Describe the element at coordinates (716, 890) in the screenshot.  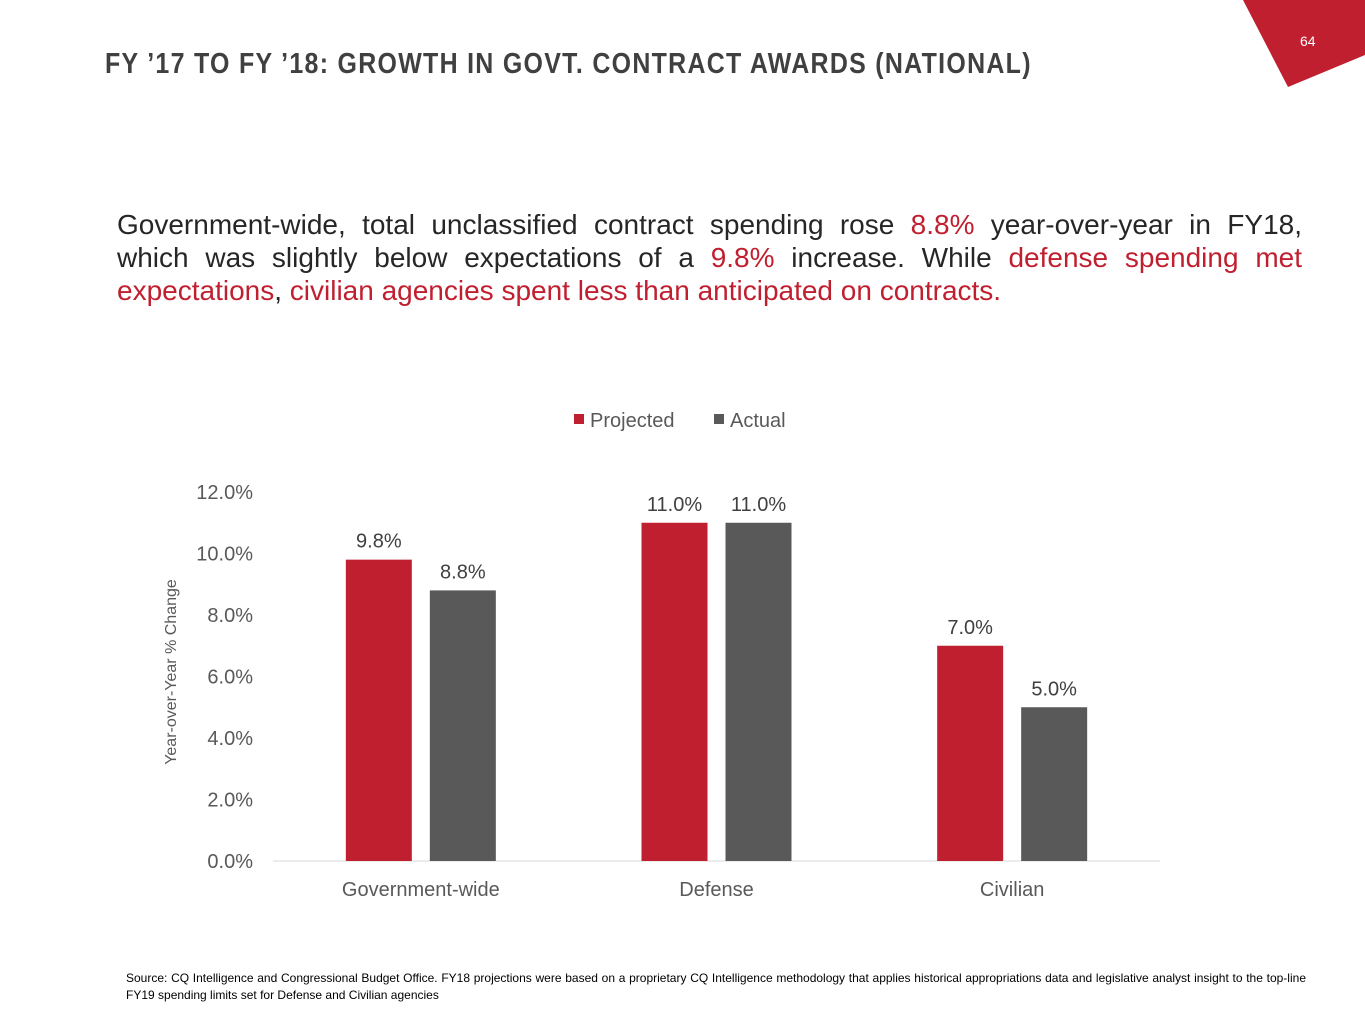
I see `x-tick-label: Defense` at that location.